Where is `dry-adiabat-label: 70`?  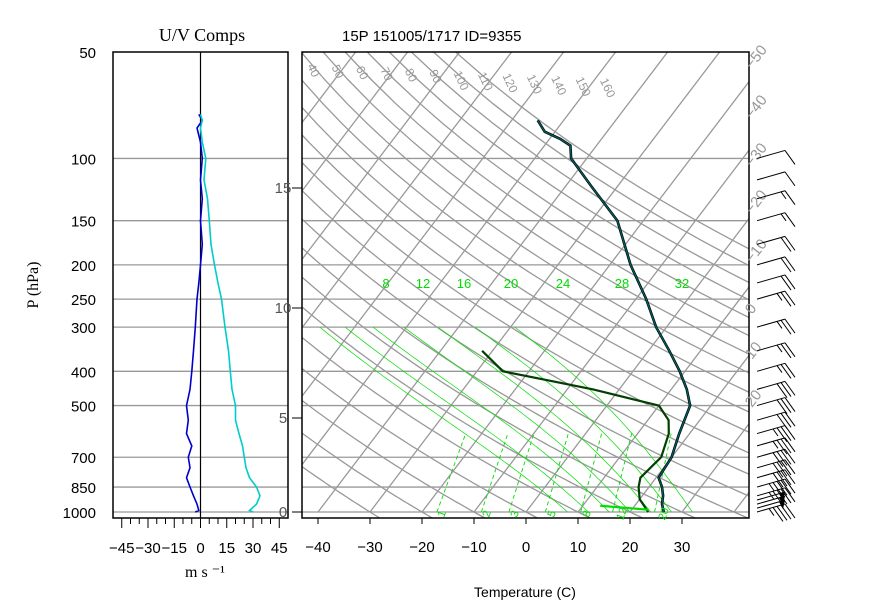
dry-adiabat-label: 70 is located at coordinates (386, 74).